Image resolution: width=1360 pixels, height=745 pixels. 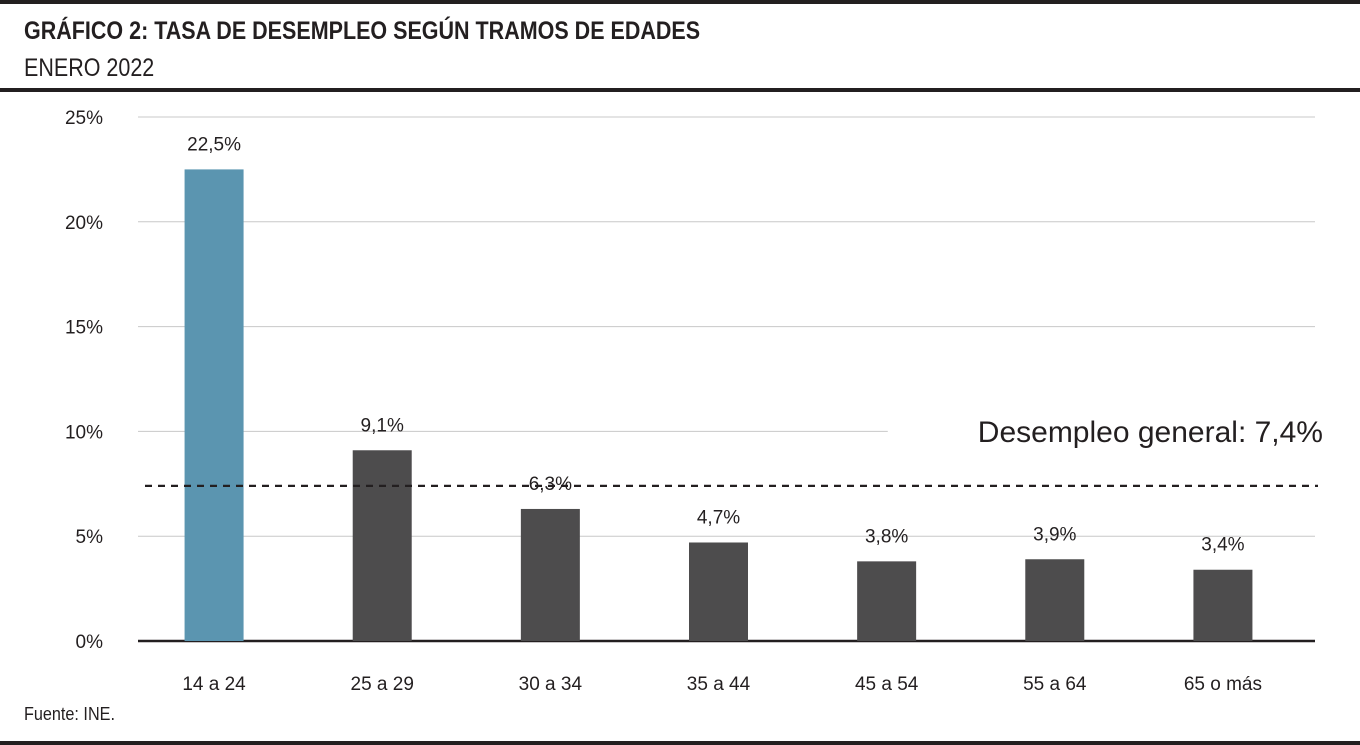 I want to click on source-note: Fuente: INE., so click(x=69, y=714).